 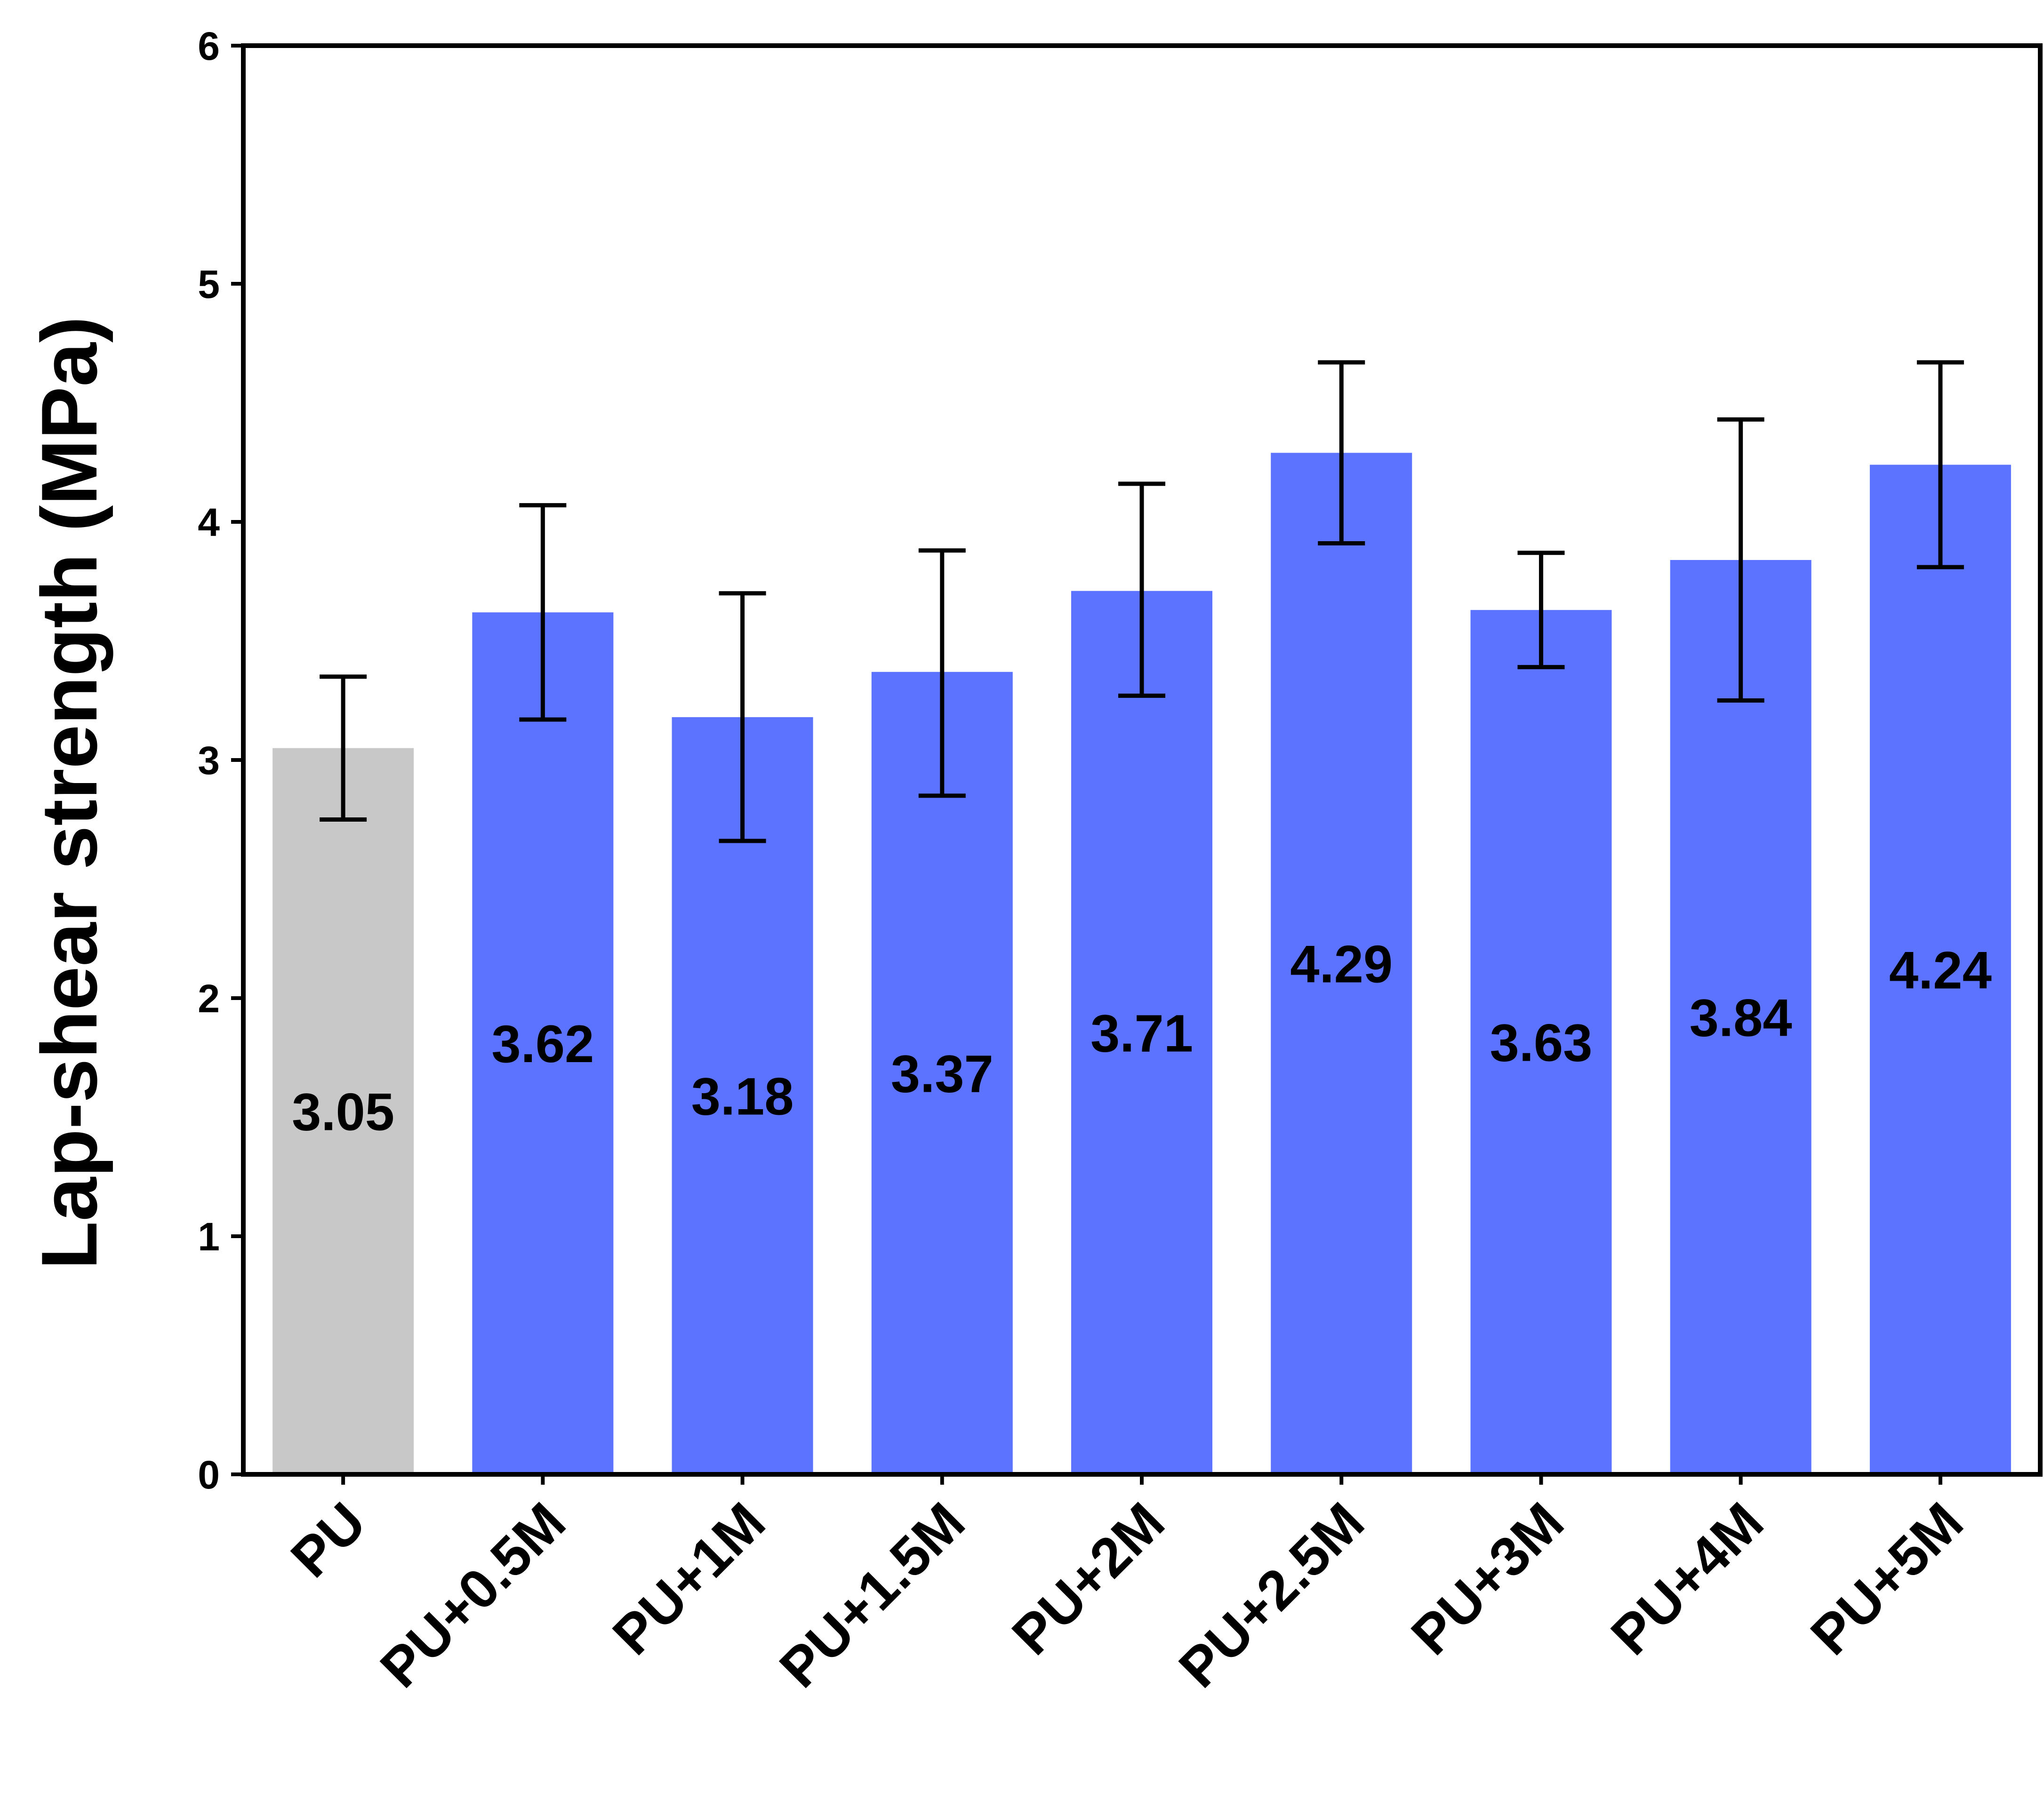 What do you see at coordinates (209, 1237) in the screenshot?
I see `y-tick-label-1: 1` at bounding box center [209, 1237].